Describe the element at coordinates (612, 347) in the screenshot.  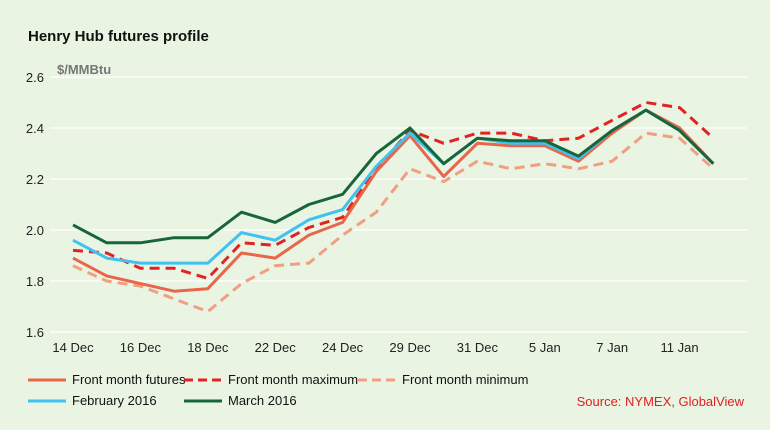
I see `x-tick-label: 7 Jan` at that location.